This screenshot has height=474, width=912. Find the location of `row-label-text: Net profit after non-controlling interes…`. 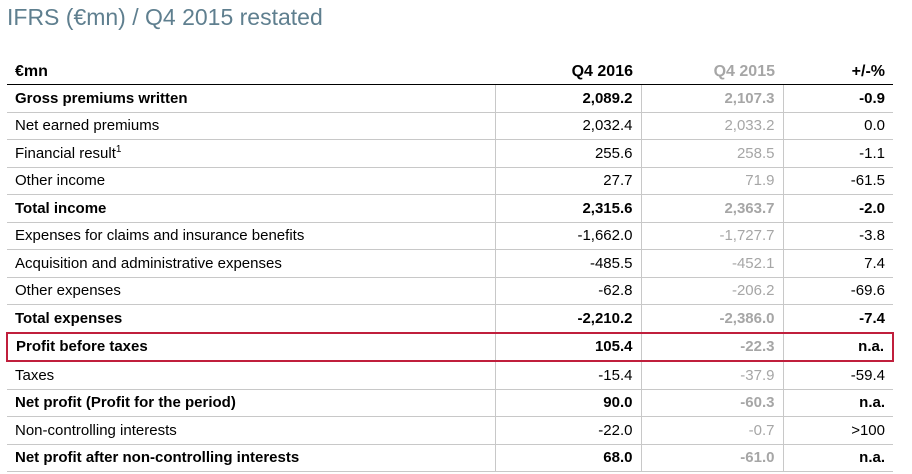

row-label-text: Net profit after non-controlling interes… is located at coordinates (157, 458).